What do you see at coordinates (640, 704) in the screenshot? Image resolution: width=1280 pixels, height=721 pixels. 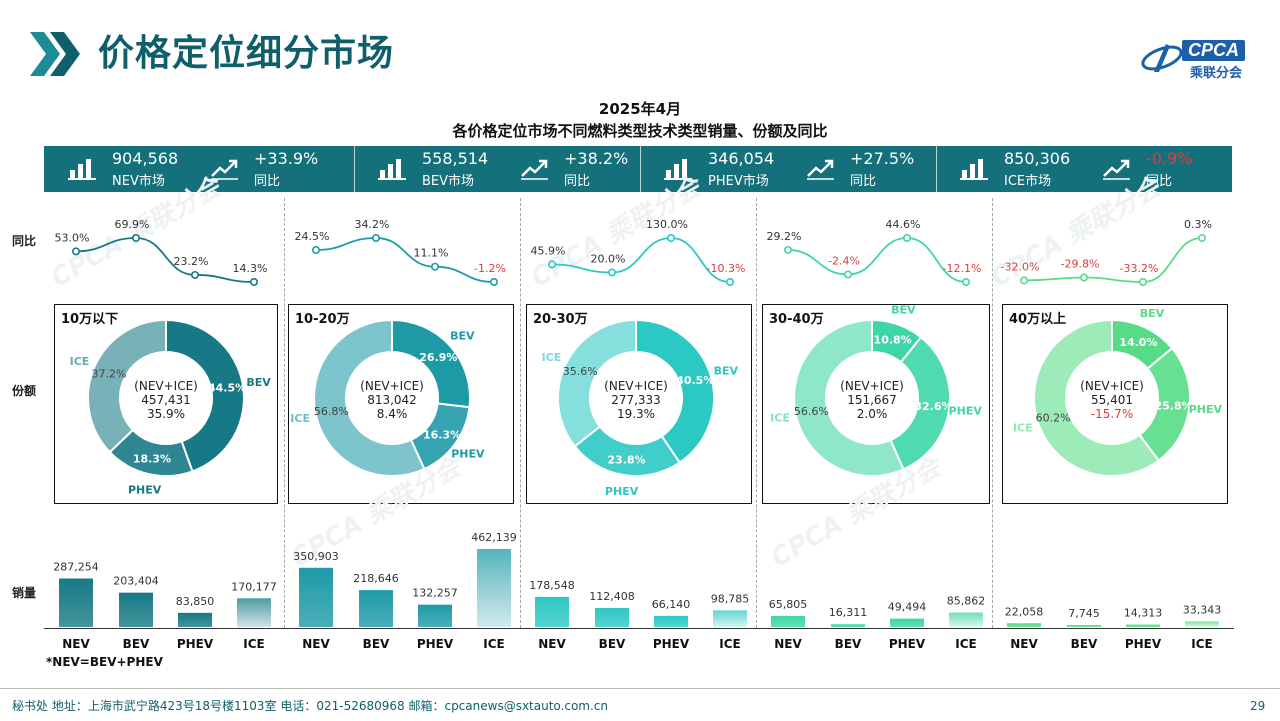 I see `footer-bar` at bounding box center [640, 704].